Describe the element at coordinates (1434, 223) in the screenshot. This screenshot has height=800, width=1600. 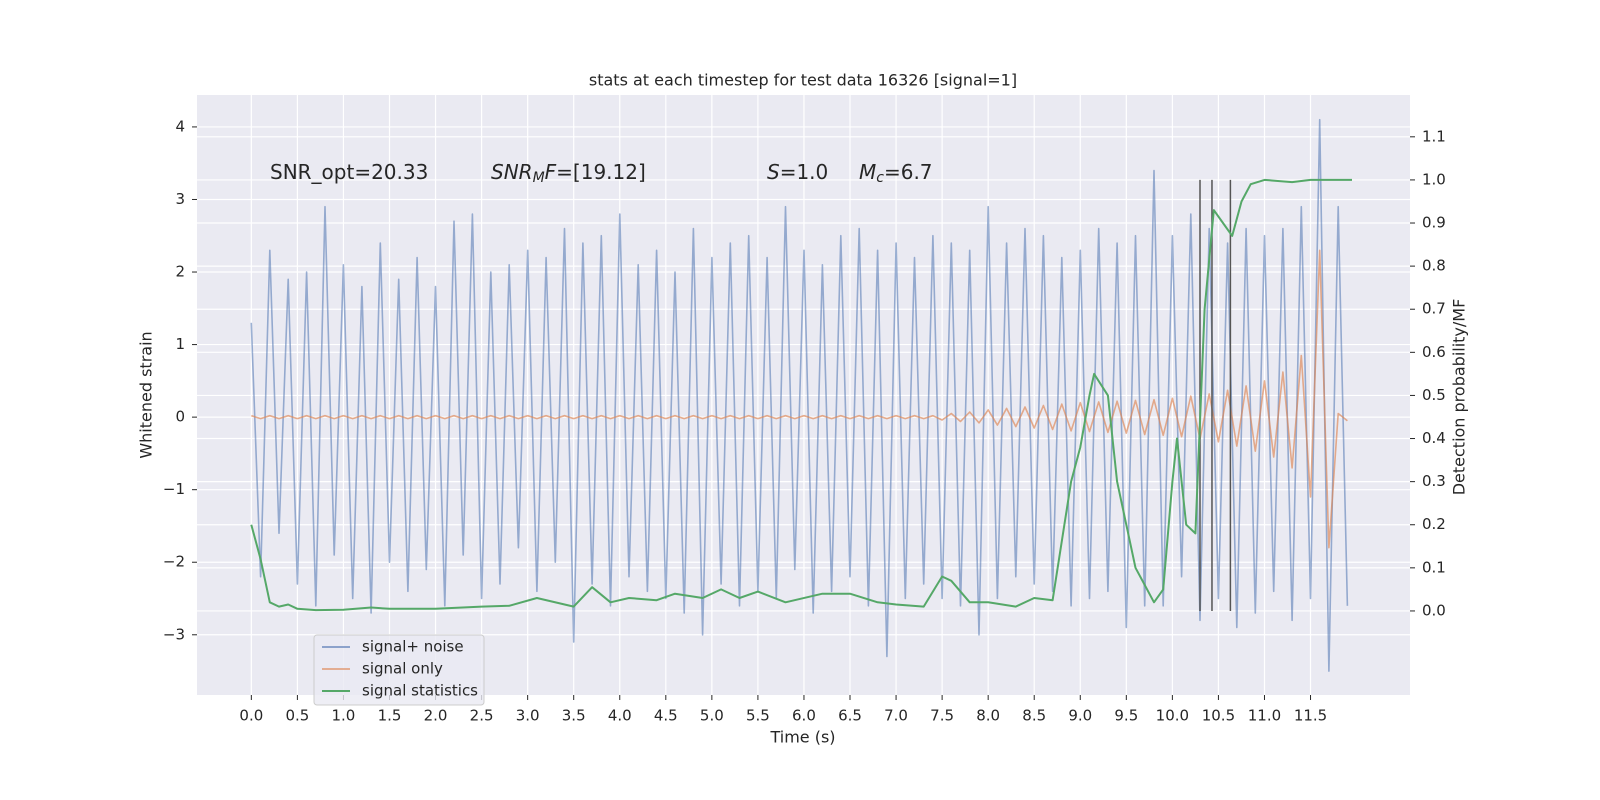
I see `y2-tick-label: 0.9` at that location.